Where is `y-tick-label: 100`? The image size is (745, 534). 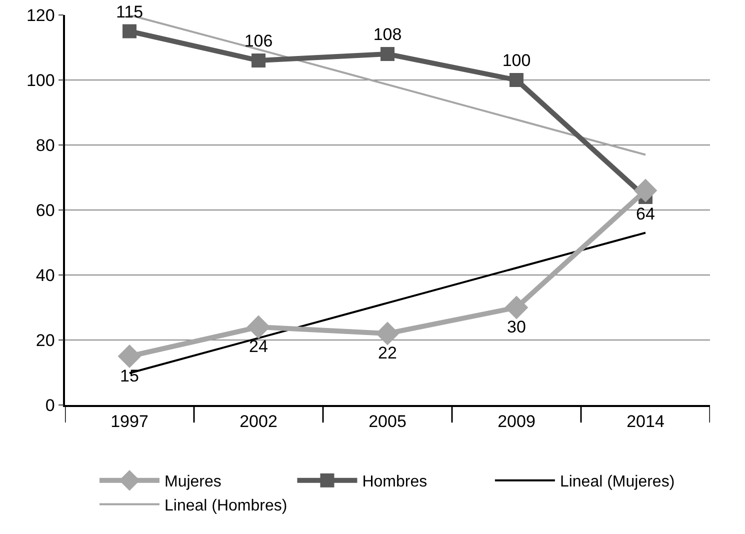 y-tick-label: 100 is located at coordinates (40, 80).